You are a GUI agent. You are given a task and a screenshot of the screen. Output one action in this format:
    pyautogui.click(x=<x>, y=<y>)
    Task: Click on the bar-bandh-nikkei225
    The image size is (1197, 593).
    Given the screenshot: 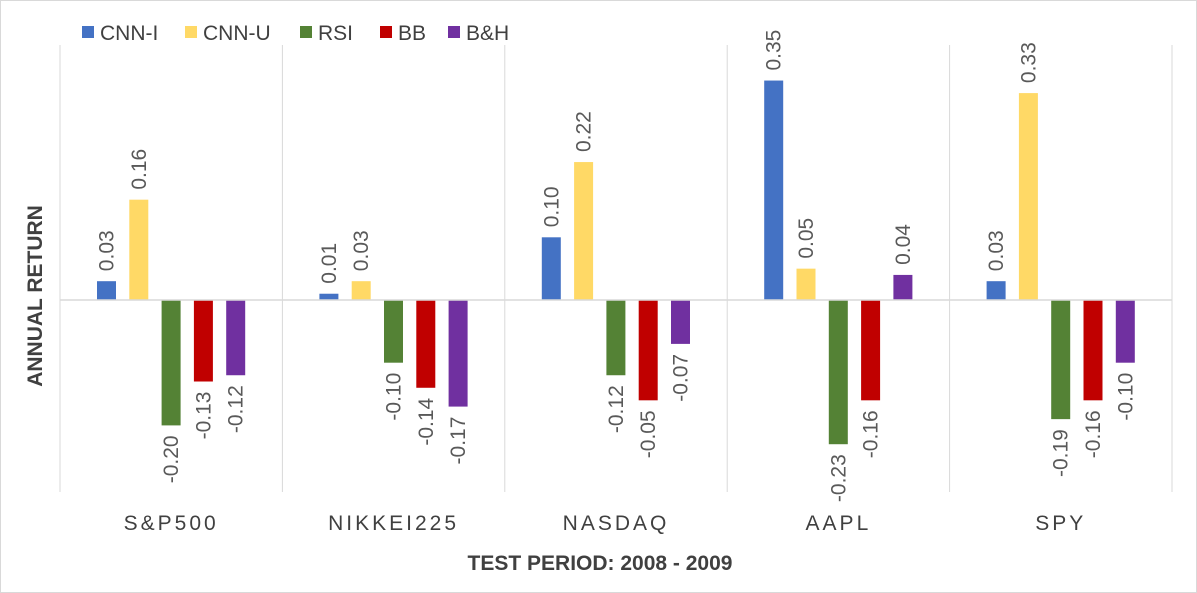 What is the action you would take?
    pyautogui.click(x=458, y=353)
    